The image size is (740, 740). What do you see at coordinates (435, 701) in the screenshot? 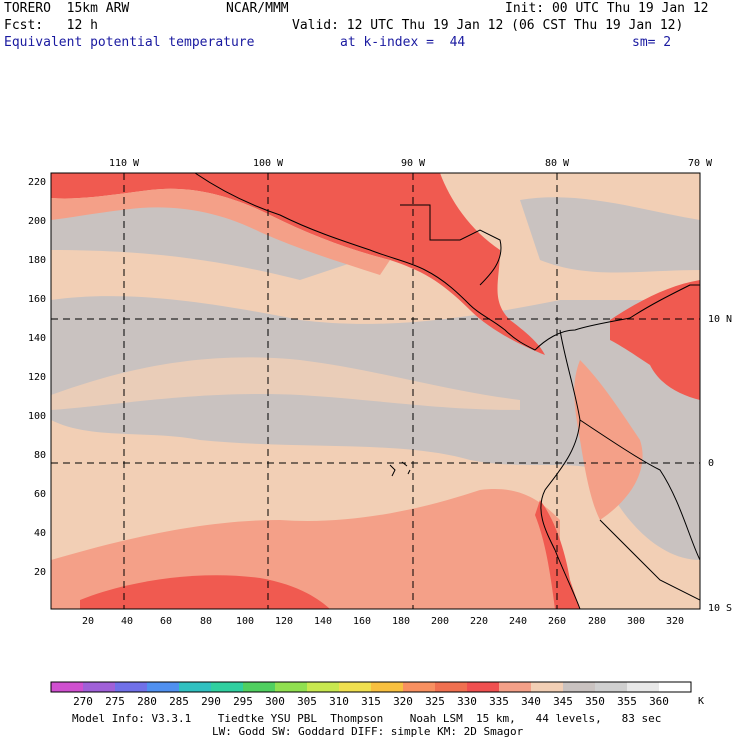
I see `colorbar-label: 325` at bounding box center [435, 701].